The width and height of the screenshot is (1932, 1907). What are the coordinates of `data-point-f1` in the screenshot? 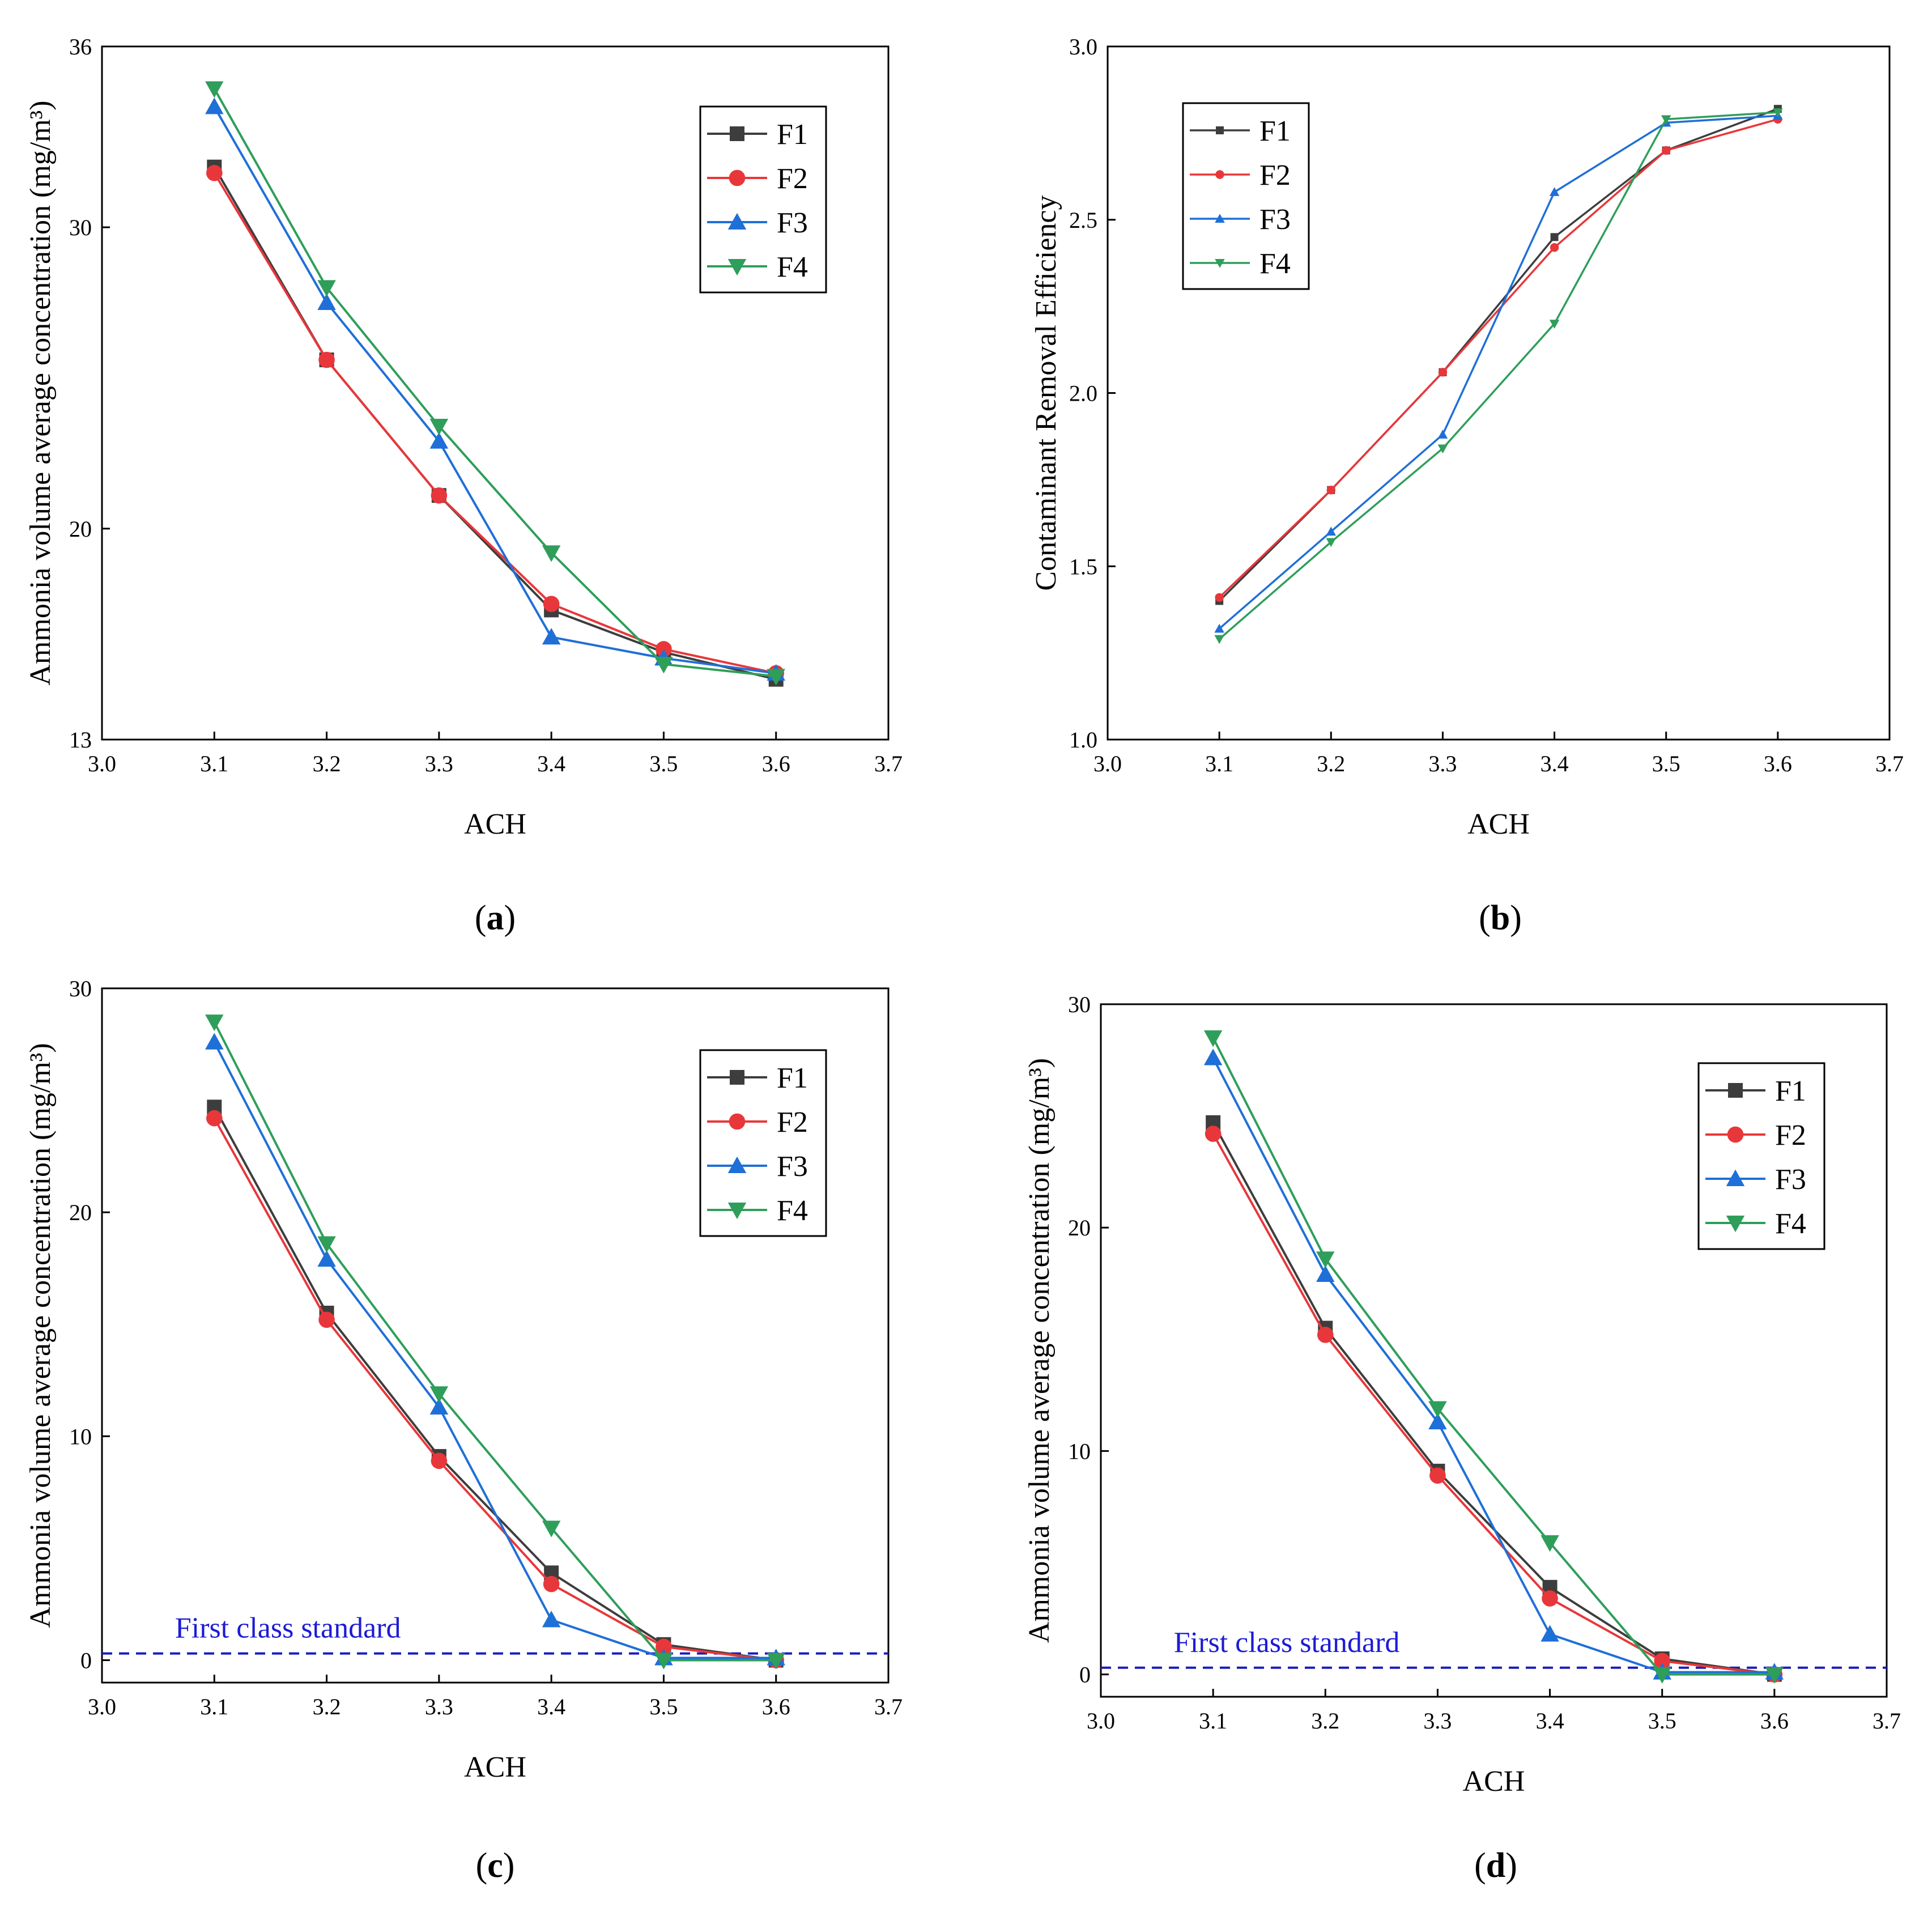 It's located at (1554, 237).